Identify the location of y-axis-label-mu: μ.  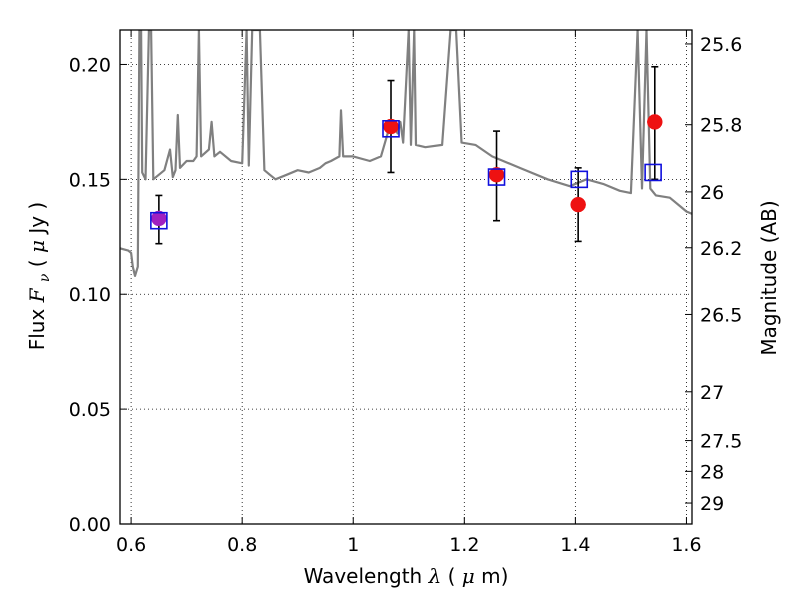
(37, 246).